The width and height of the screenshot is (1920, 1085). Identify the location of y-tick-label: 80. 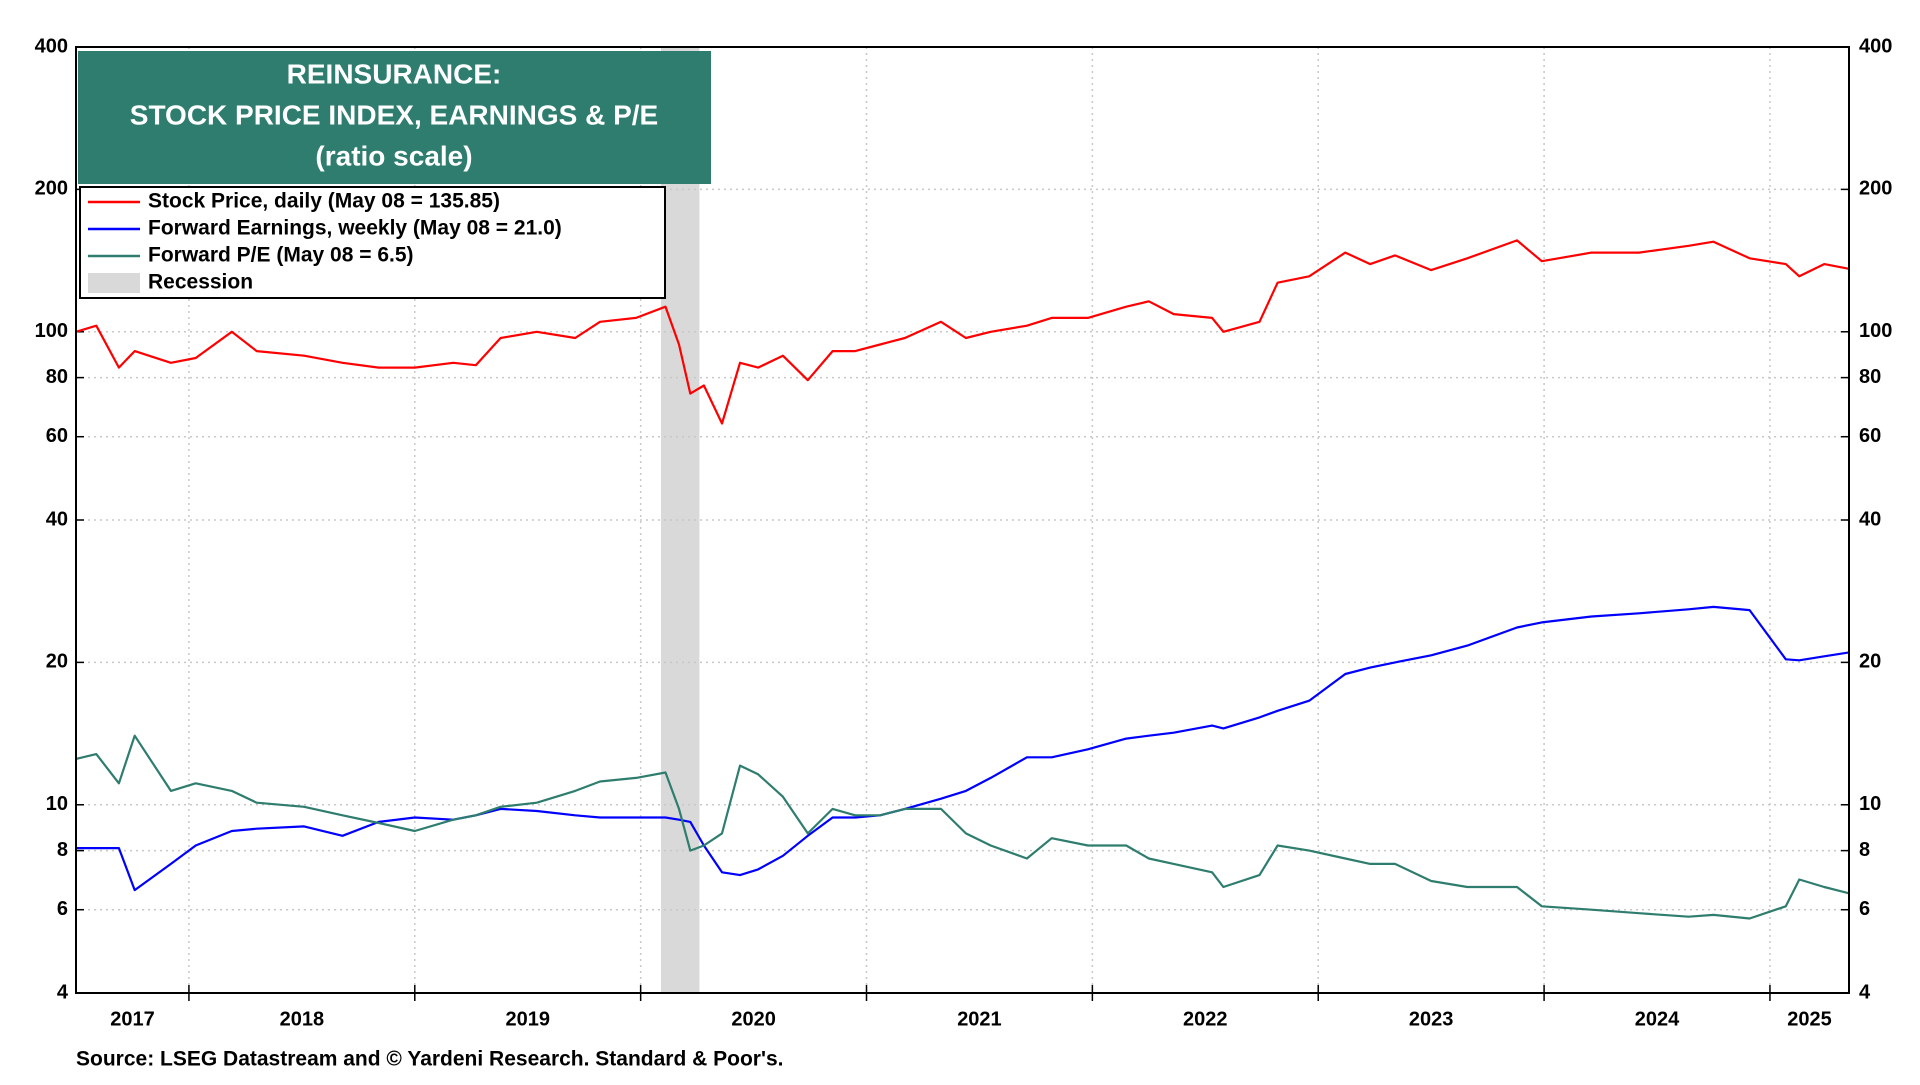
(57, 377).